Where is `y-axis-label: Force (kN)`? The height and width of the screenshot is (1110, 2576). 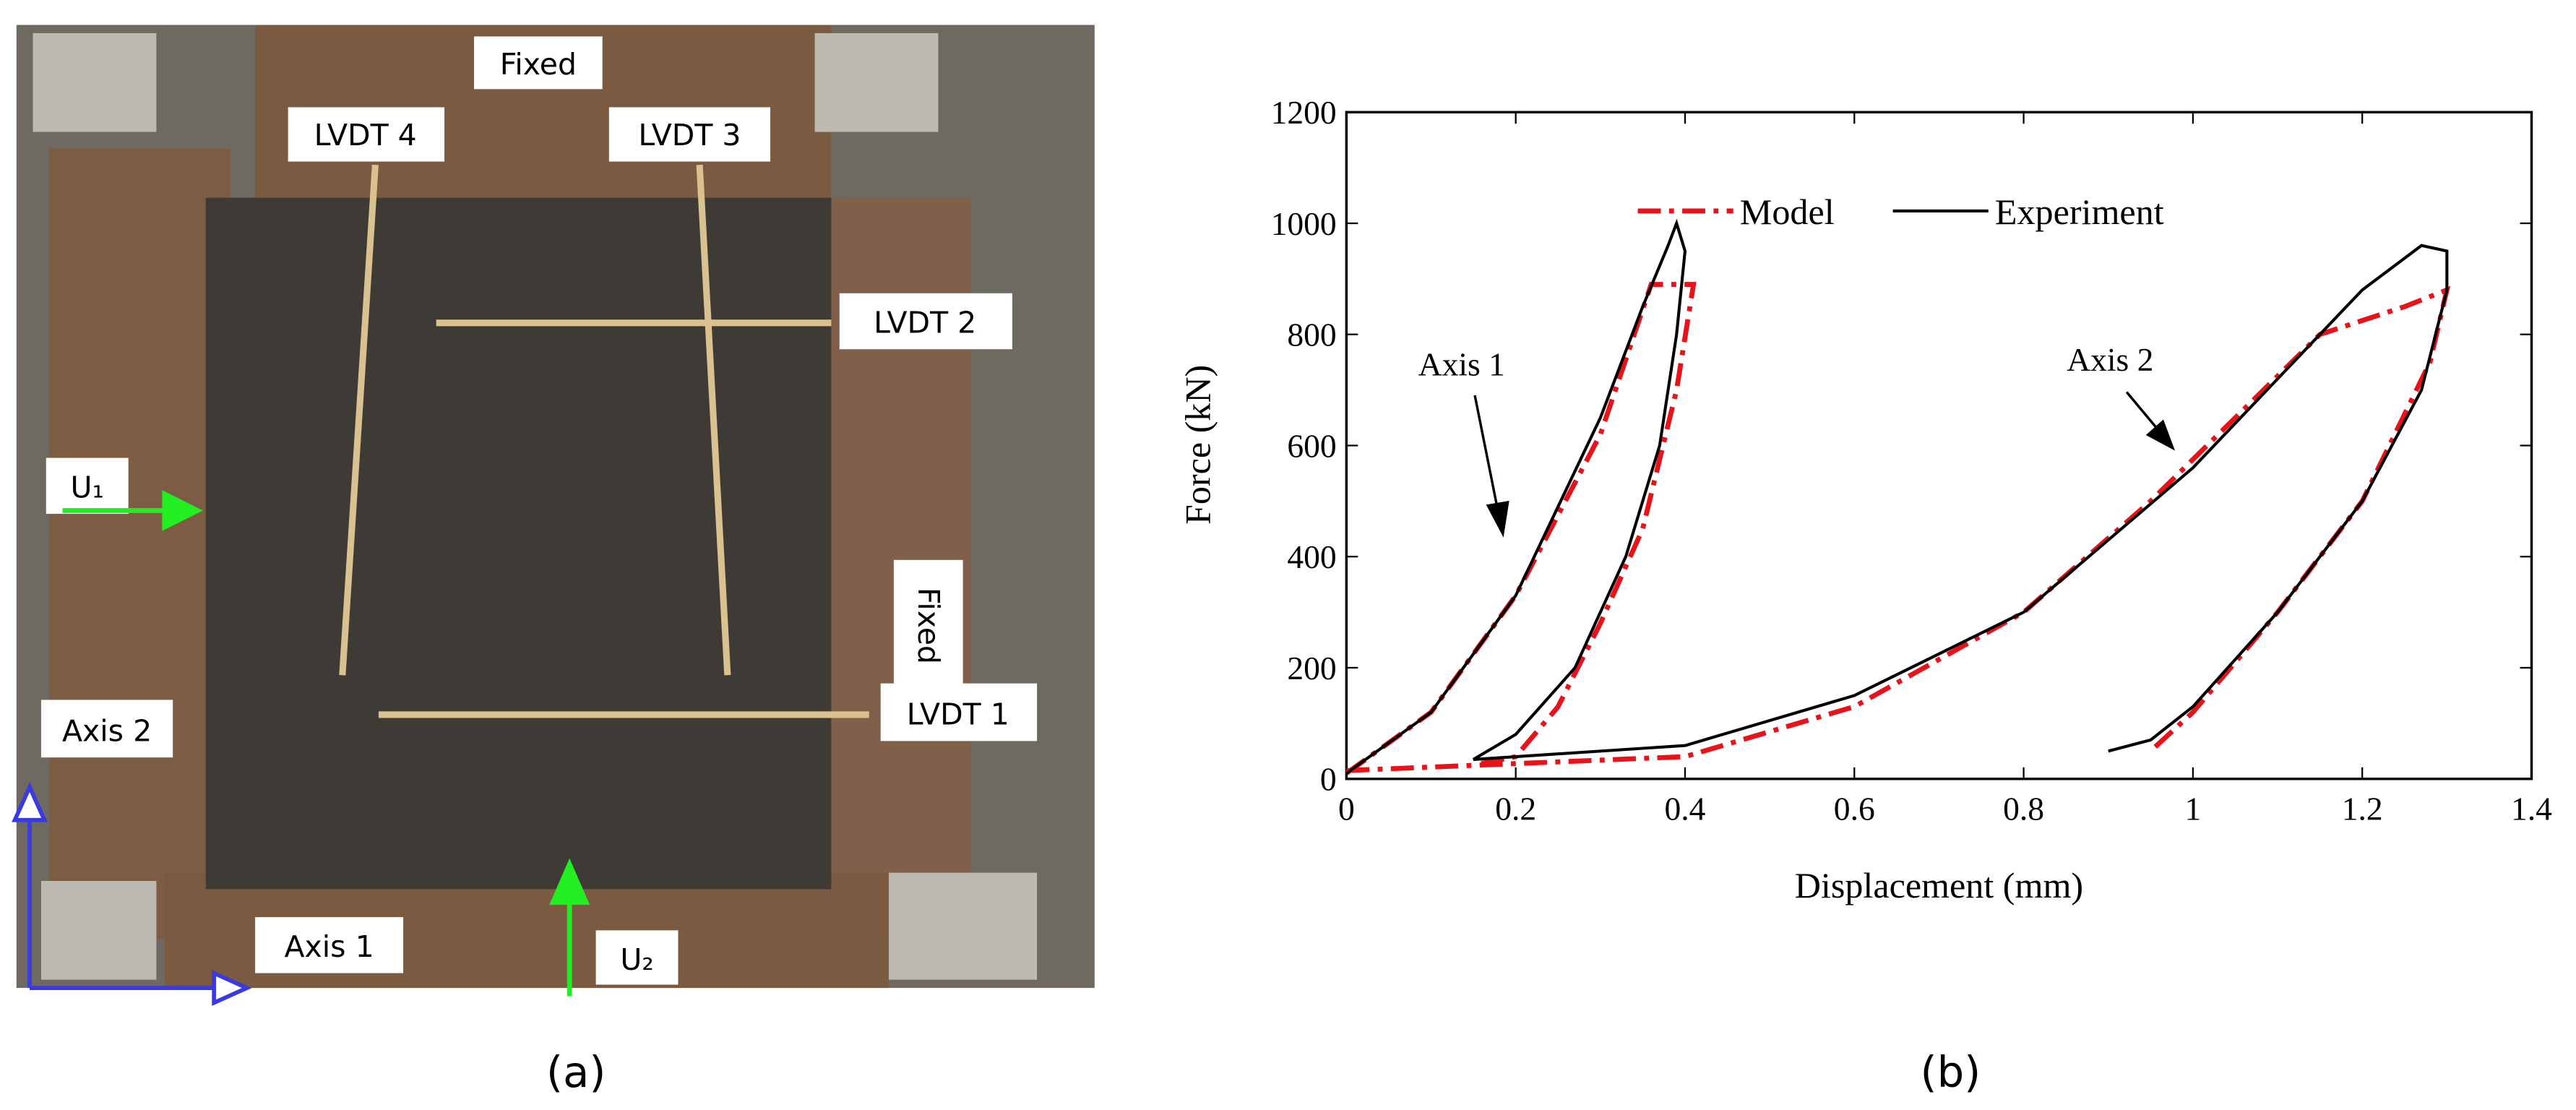
y-axis-label: Force (kN) is located at coordinates (1197, 445).